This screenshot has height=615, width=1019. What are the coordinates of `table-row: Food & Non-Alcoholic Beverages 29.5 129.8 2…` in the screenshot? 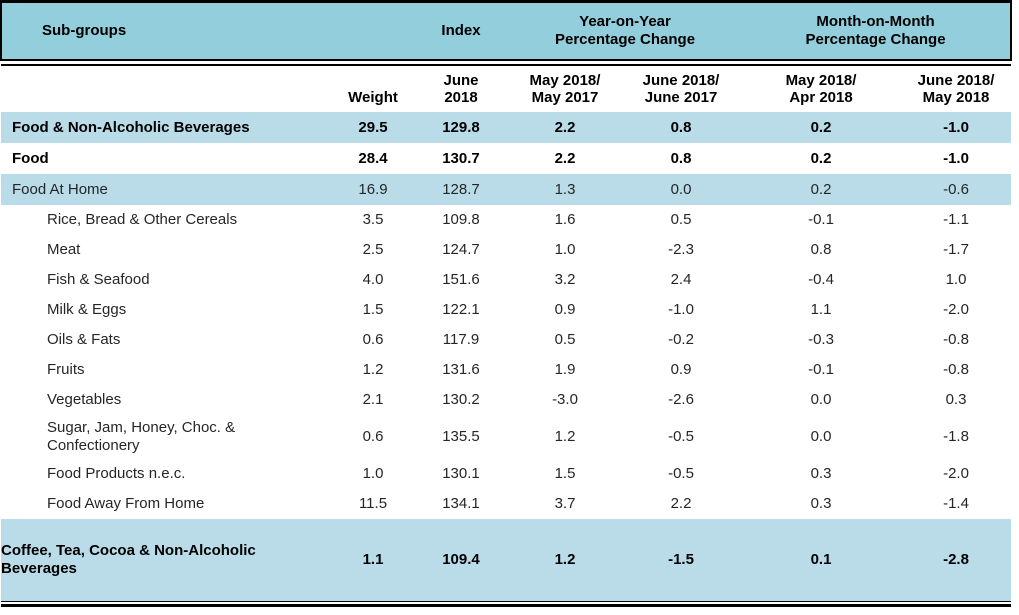 It's located at (506, 127).